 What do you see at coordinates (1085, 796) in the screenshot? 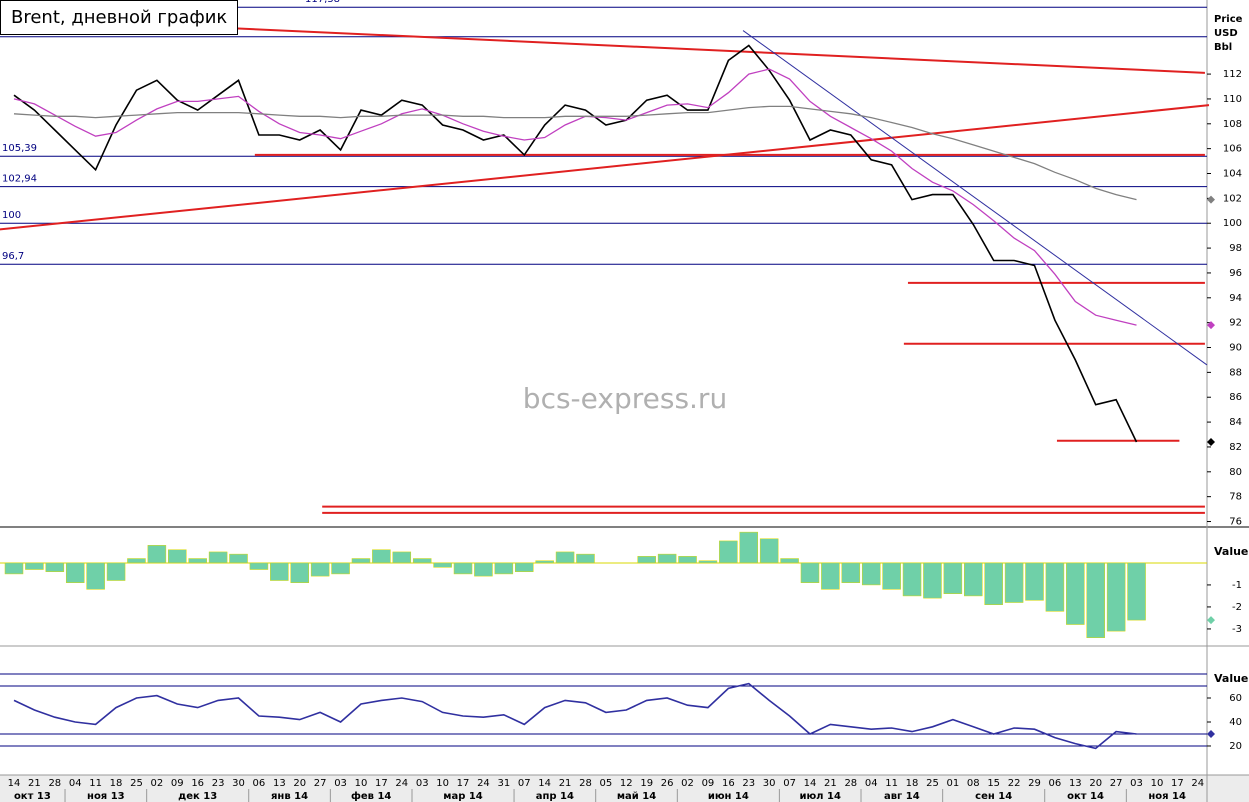
I see `month-label: окт 14` at bounding box center [1085, 796].